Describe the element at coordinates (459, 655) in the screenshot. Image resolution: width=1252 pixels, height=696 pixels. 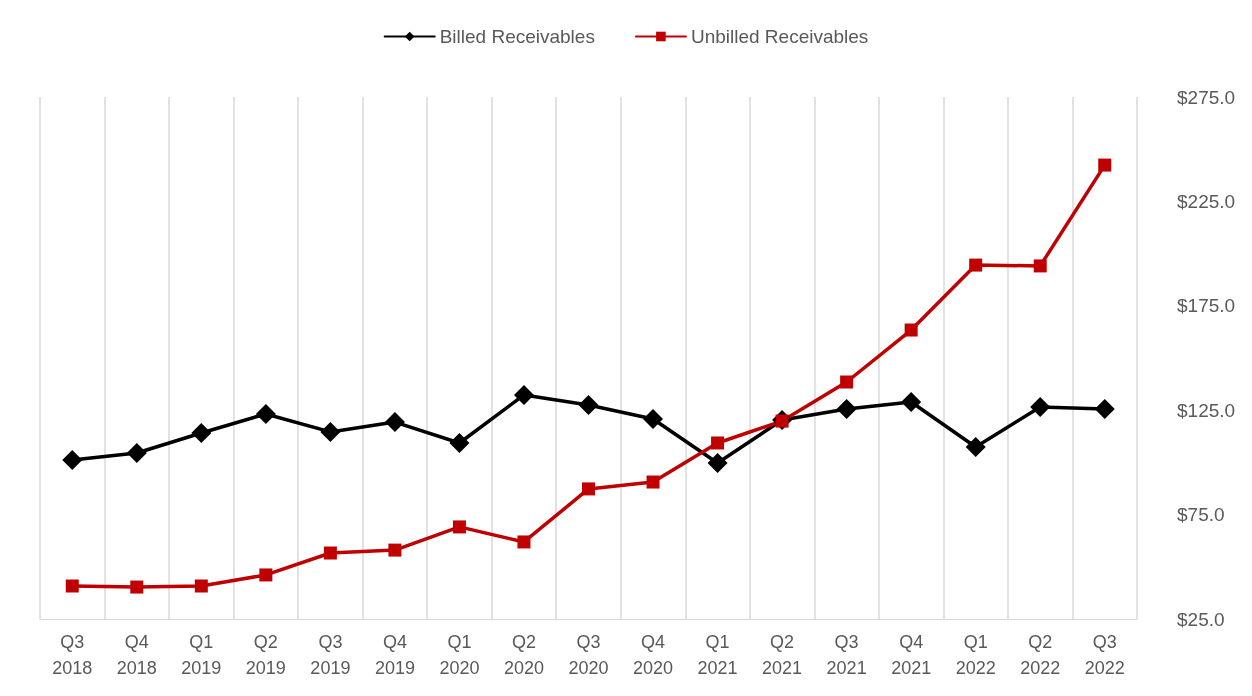
I see `x-tick-label: Q1 2020` at that location.